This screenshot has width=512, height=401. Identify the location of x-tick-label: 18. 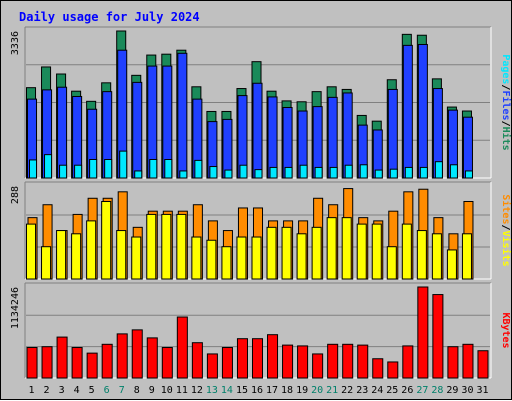
(287, 390).